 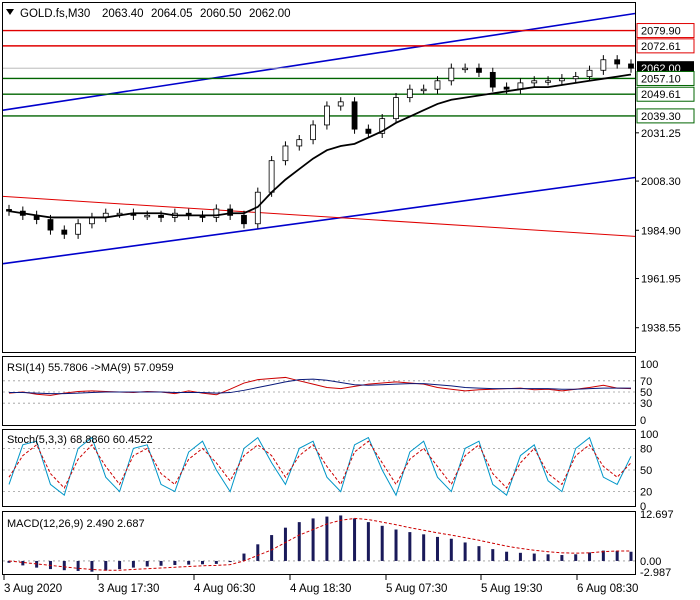 I want to click on ohlc-high: 2064.05, so click(x=172, y=14).